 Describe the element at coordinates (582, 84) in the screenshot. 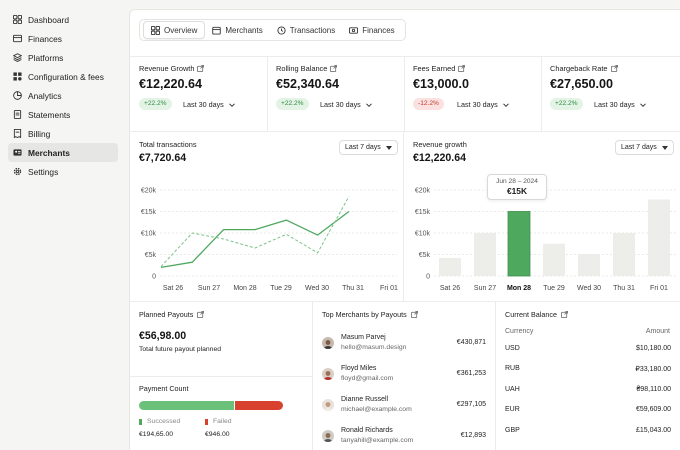

I see `kpi-value: €27,650.00` at that location.